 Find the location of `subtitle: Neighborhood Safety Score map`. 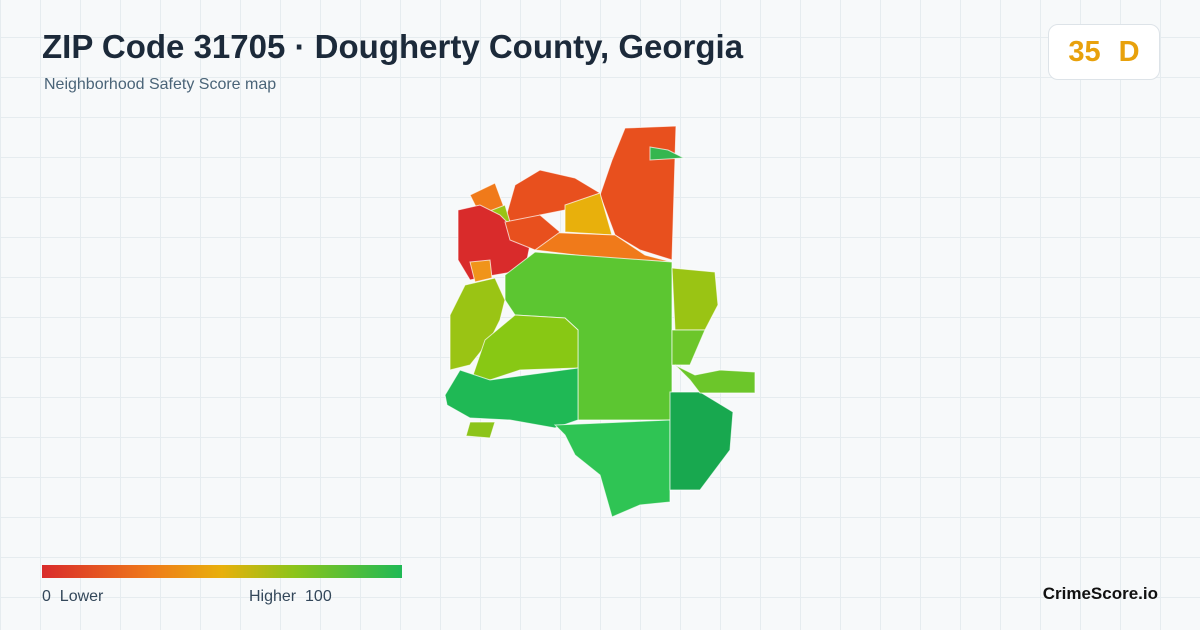

subtitle: Neighborhood Safety Score map is located at coordinates (160, 84).